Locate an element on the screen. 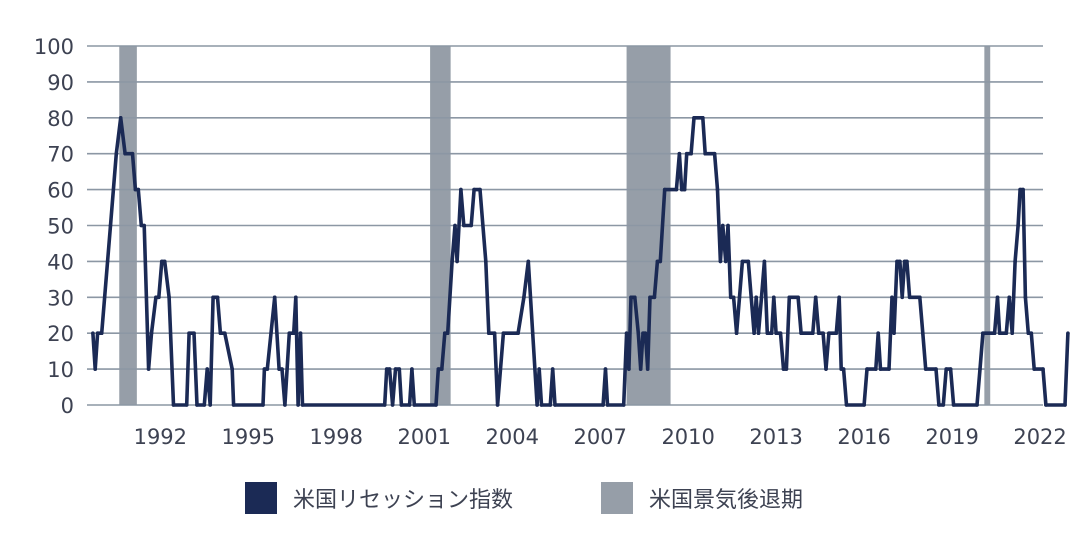 This screenshot has height=546, width=1076. legend-label-index: 米国リセッション指数 is located at coordinates (403, 500).